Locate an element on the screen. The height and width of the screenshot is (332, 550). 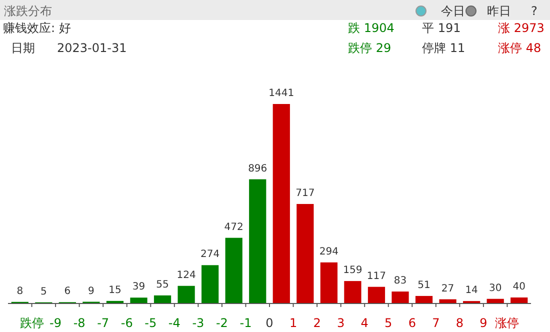
text: 昨日 is located at coordinates (499, 11).